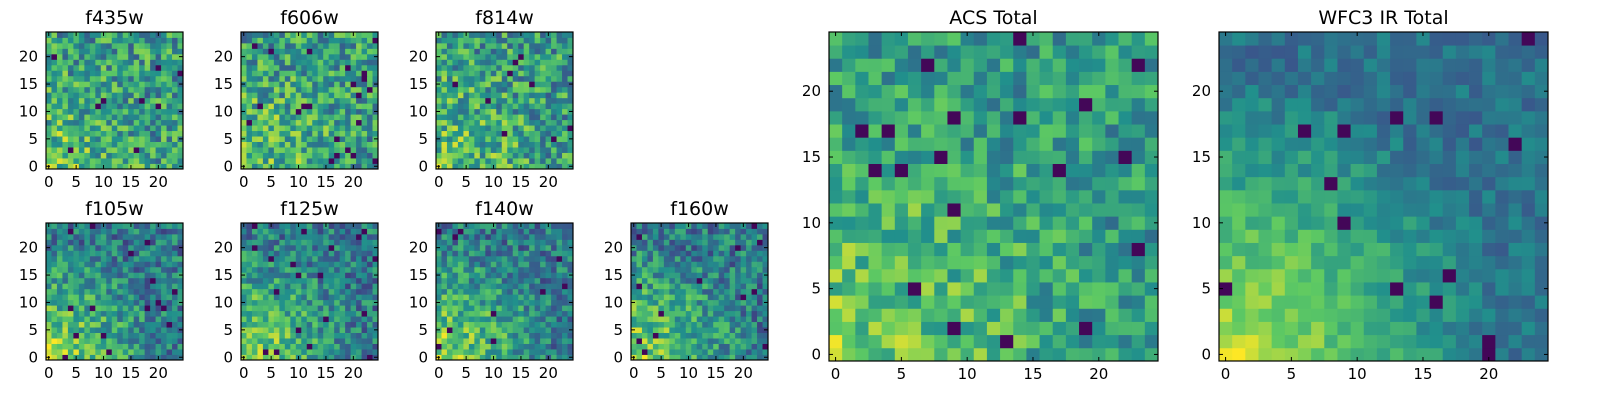  Describe the element at coordinates (504, 18) in the screenshot. I see `panel-title: f814w` at that location.